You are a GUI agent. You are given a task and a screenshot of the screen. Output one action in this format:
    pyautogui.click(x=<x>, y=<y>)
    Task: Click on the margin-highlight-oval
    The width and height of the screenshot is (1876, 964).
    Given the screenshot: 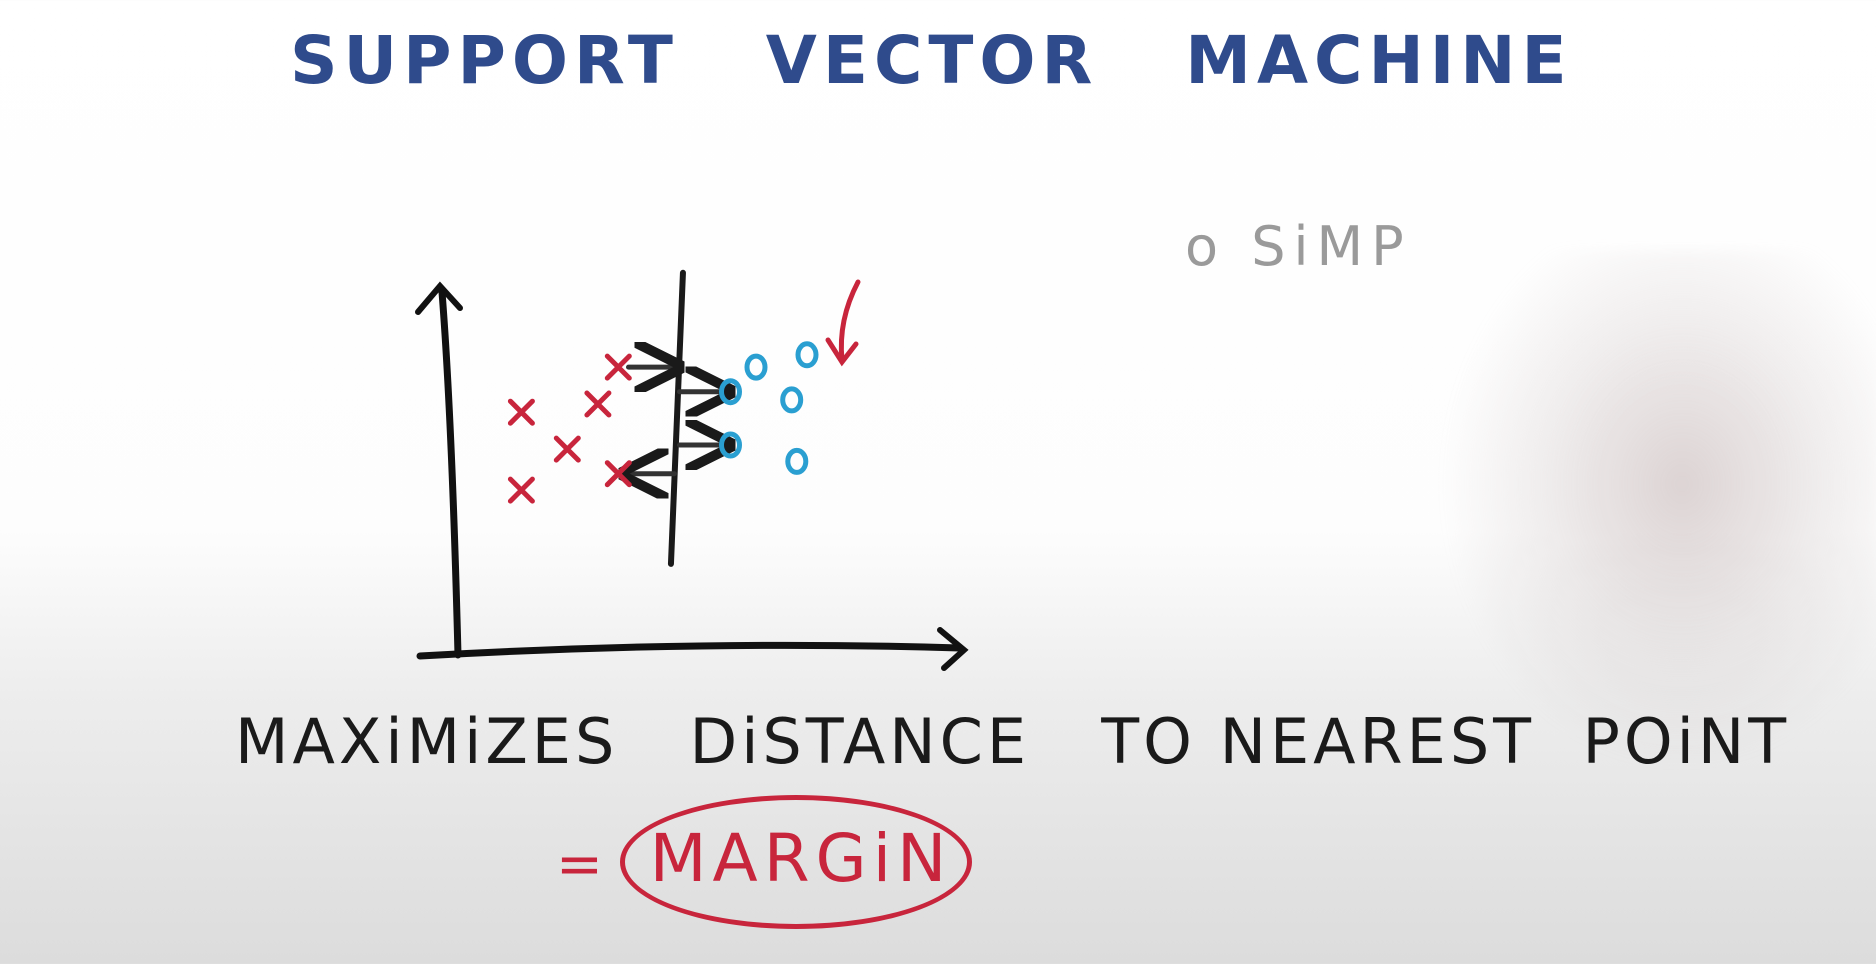 What is the action you would take?
    pyautogui.click(x=796, y=862)
    